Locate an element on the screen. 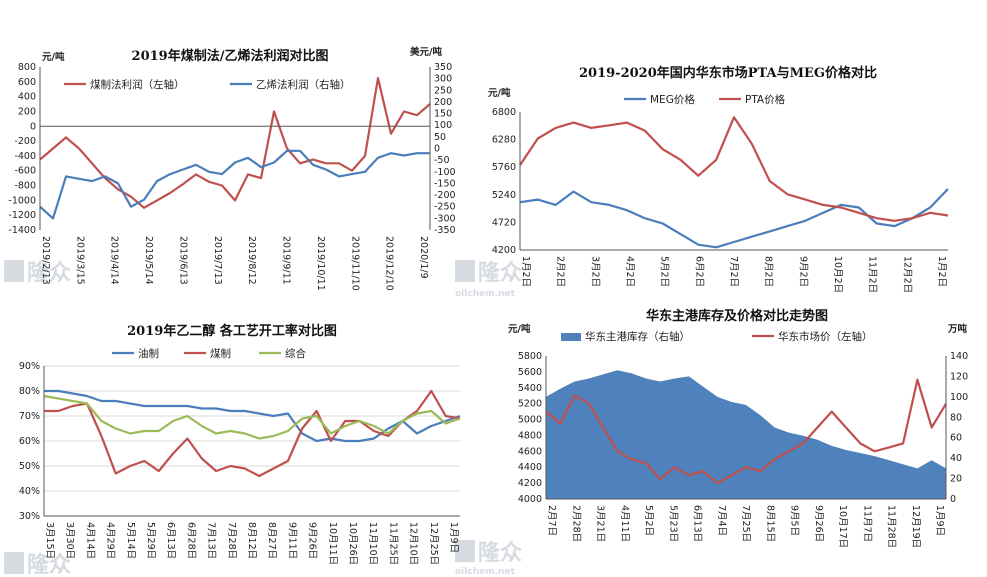 This screenshot has width=987, height=577. y-tick-label: 400 is located at coordinates (27, 97).